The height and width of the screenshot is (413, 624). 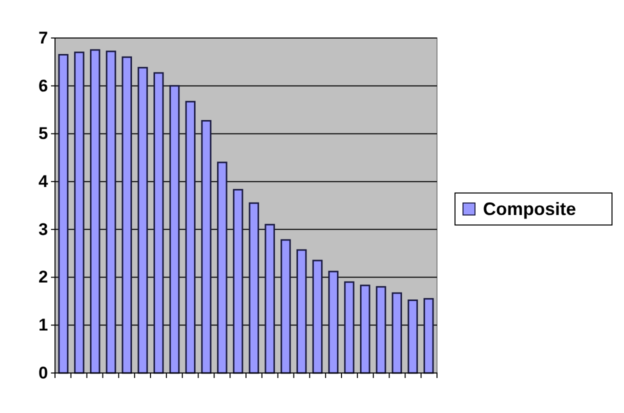 What do you see at coordinates (43, 182) in the screenshot?
I see `y-tick-label: 4` at bounding box center [43, 182].